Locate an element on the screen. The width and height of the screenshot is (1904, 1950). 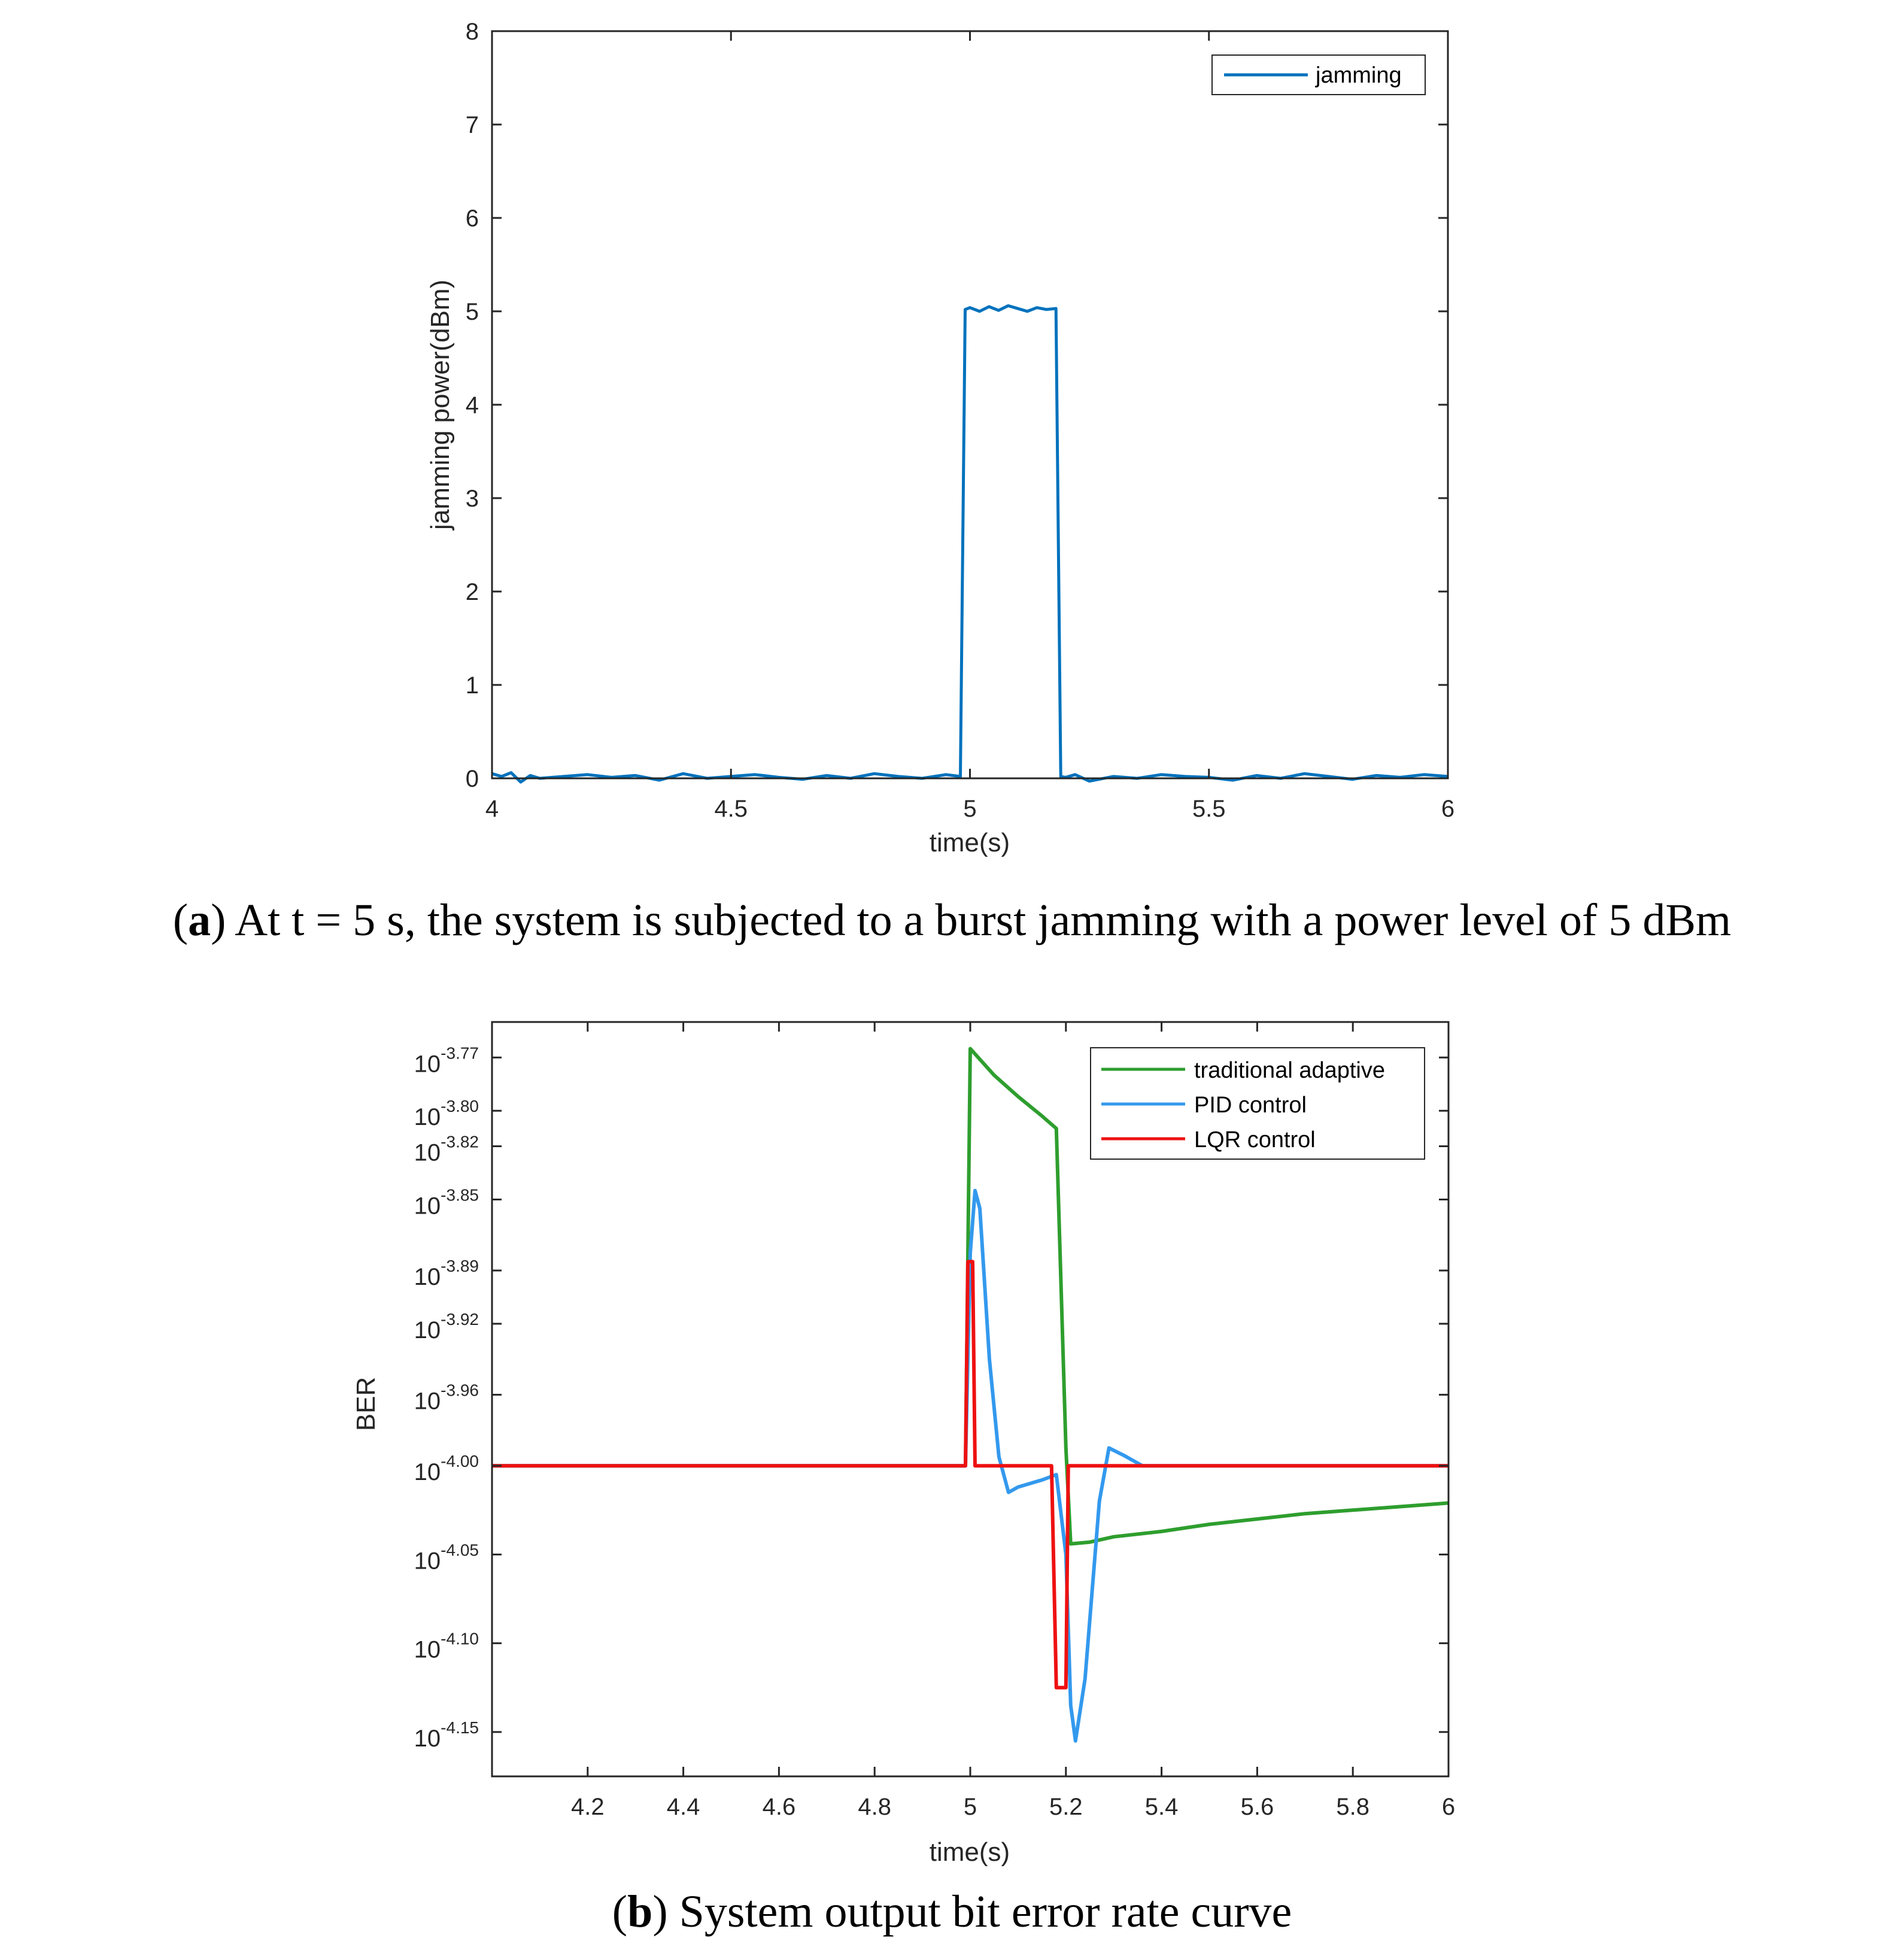
b-x-tick-label-0: 4.2 is located at coordinates (588, 1807).